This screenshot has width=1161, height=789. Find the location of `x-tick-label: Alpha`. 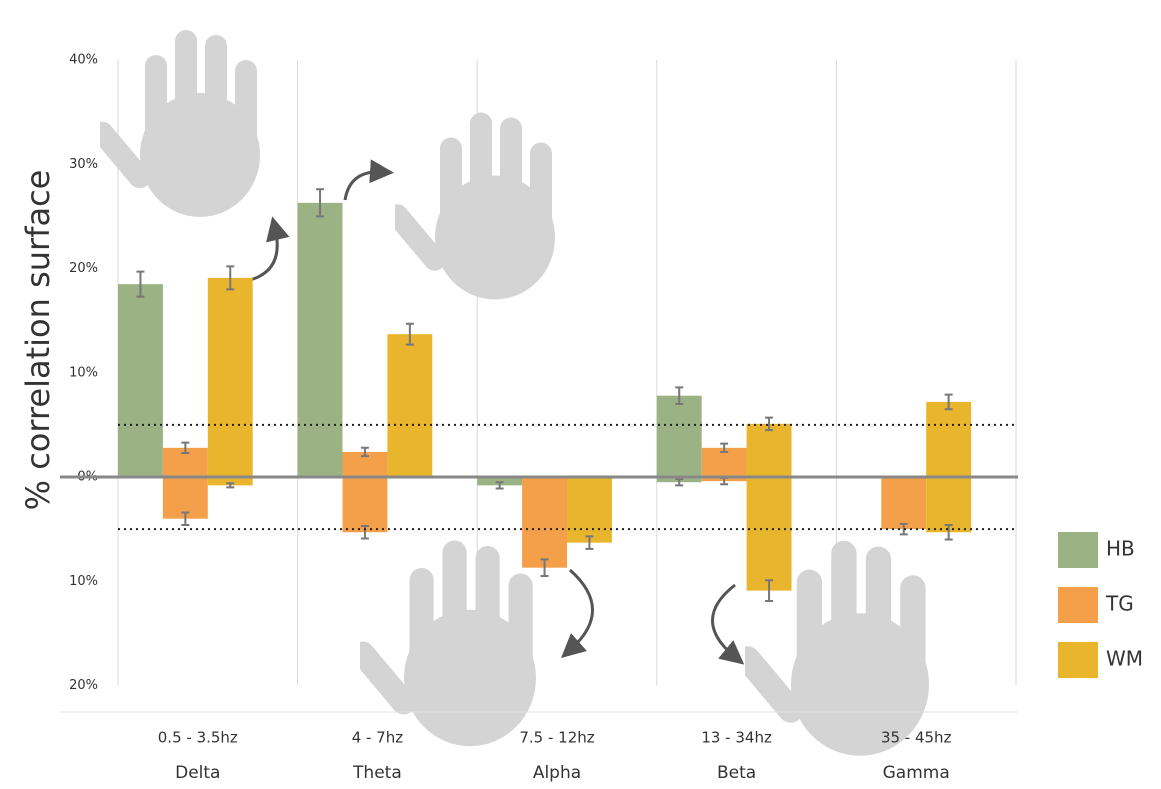

x-tick-label: Alpha is located at coordinates (557, 773).